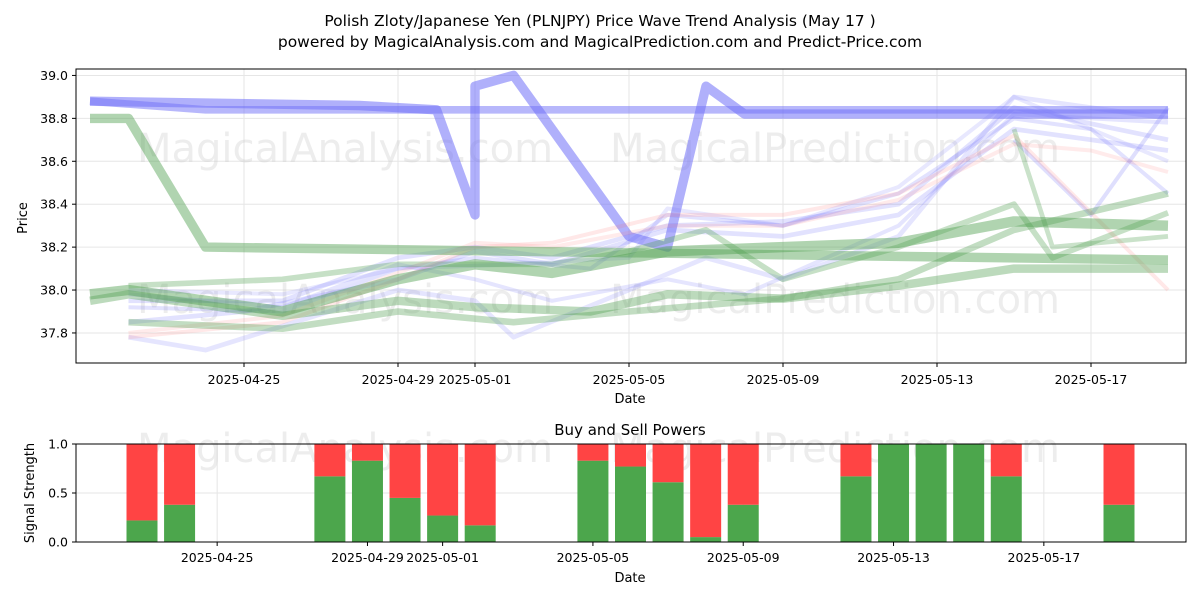 Image resolution: width=1200 pixels, height=604 pixels. Describe the element at coordinates (743, 557) in the screenshot. I see `signal-x-tick-label: 2025-05-09` at that location.